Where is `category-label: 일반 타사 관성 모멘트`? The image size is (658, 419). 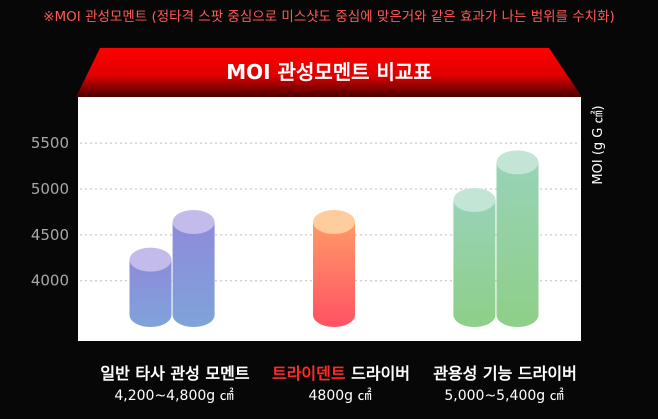 category-label: 일반 타사 관성 모멘트 is located at coordinates (174, 373).